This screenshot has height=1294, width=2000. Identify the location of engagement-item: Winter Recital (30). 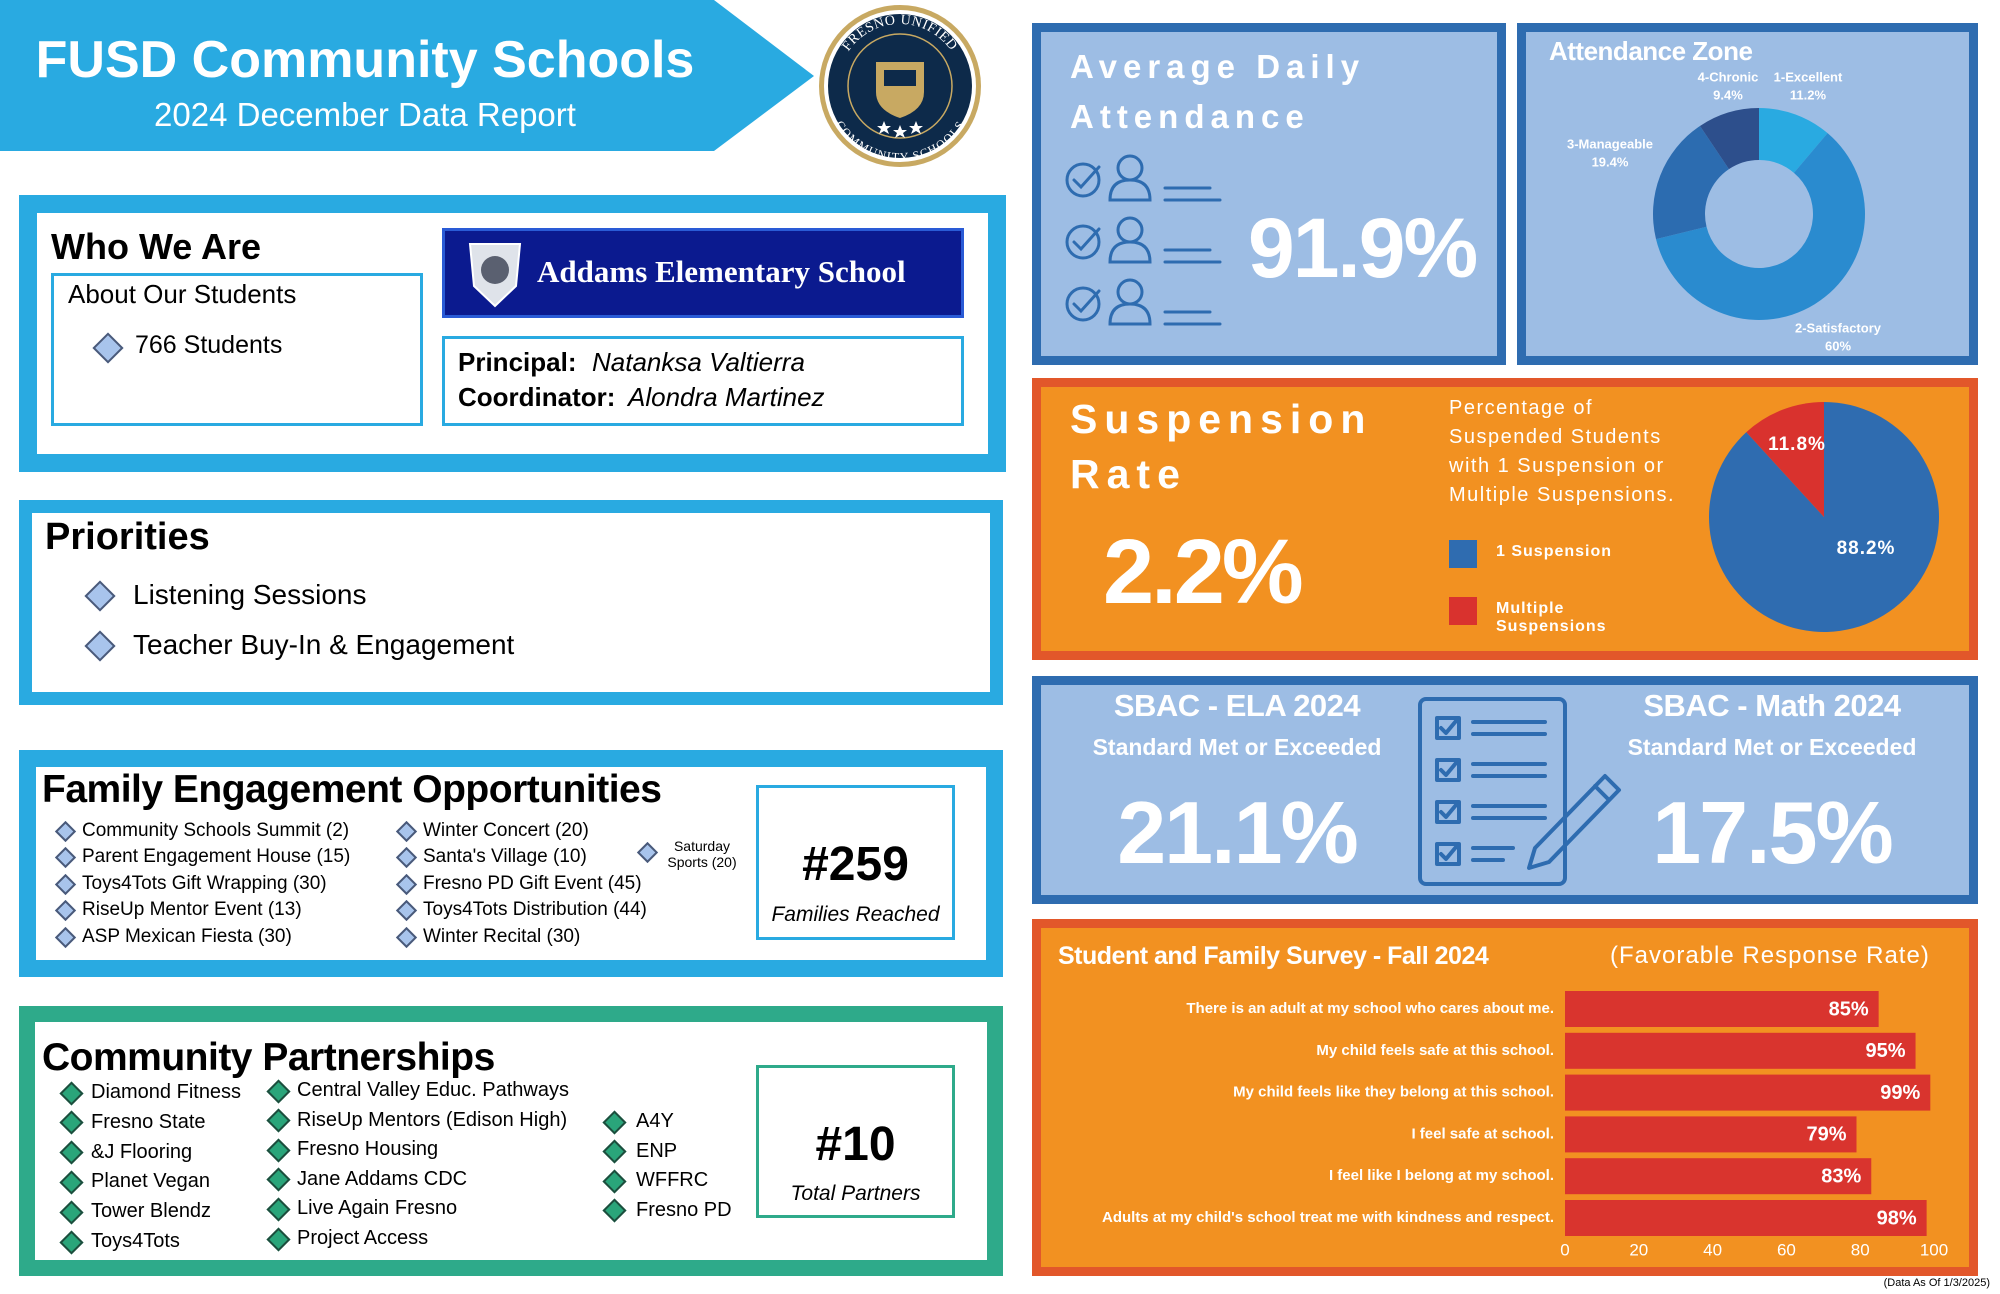
(502, 936).